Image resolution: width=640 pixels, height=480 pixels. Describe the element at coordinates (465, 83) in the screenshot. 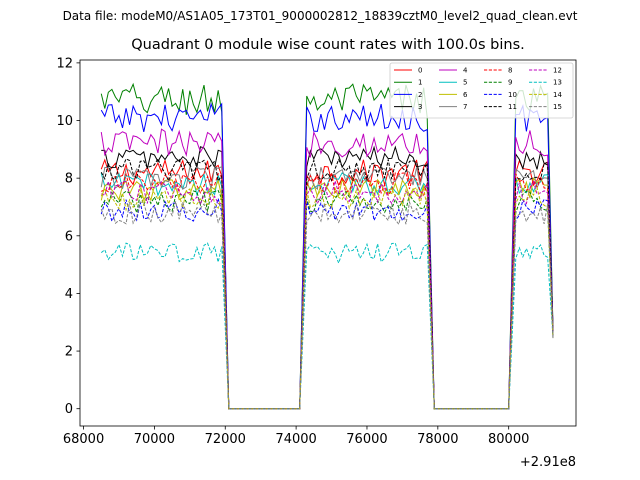

I see `legend-label-5: 5` at that location.